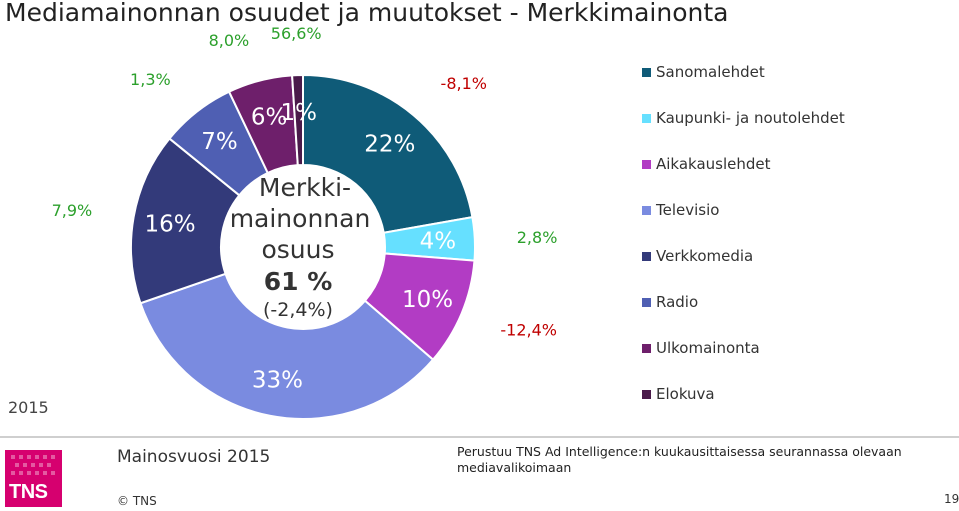 This screenshot has width=959, height=511. I want to click on tns-logo: TNS, so click(33, 478).